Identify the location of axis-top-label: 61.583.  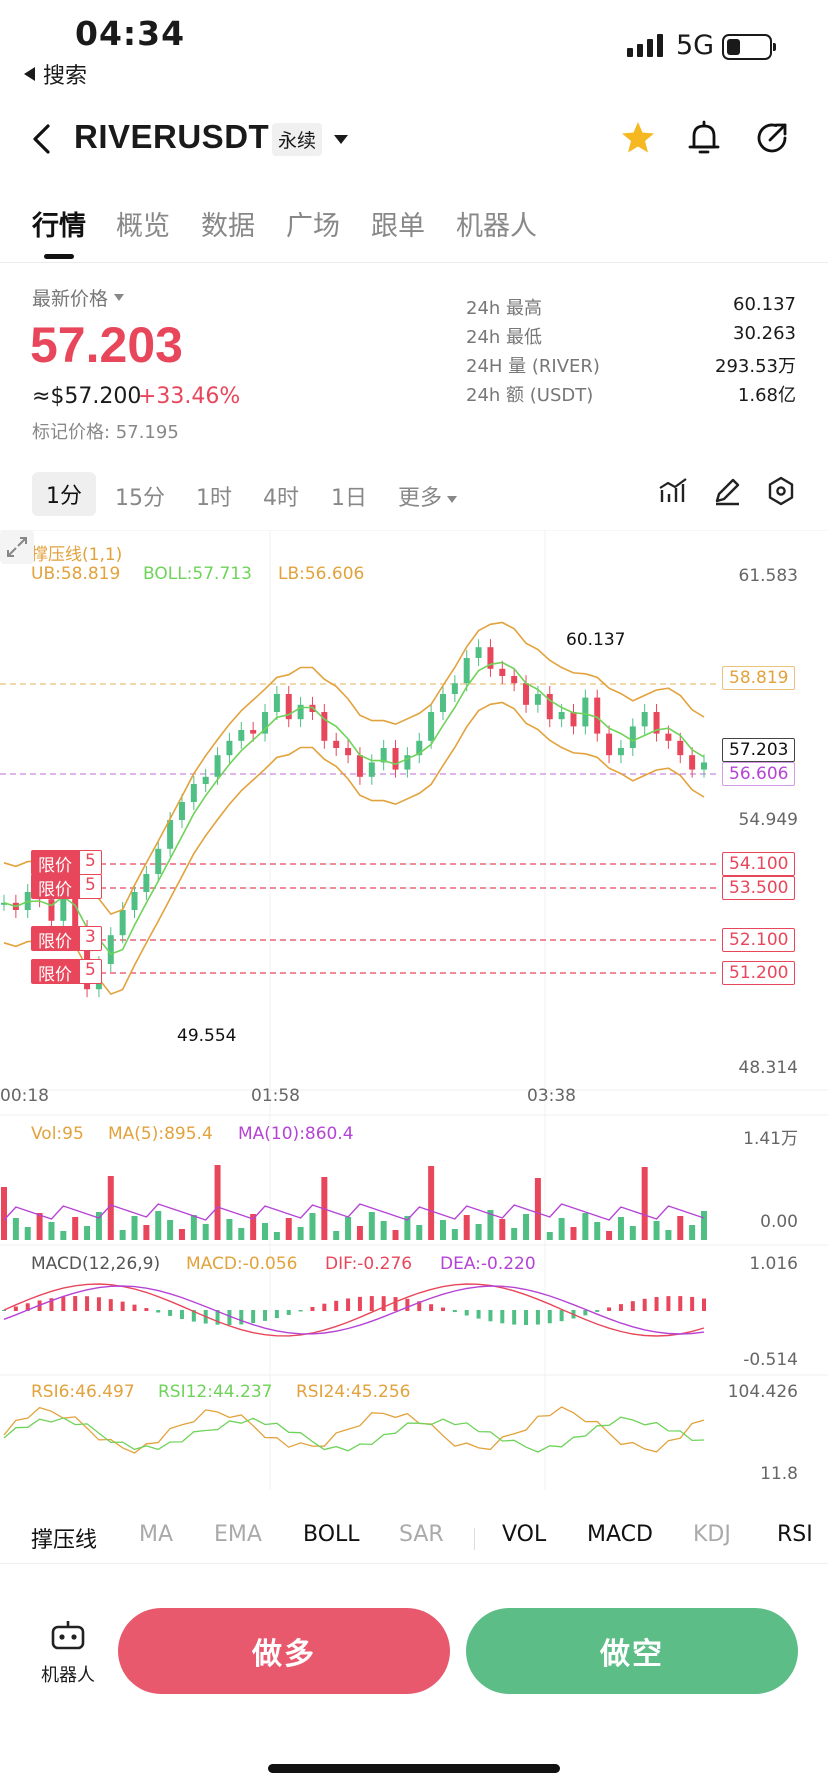
(768, 576).